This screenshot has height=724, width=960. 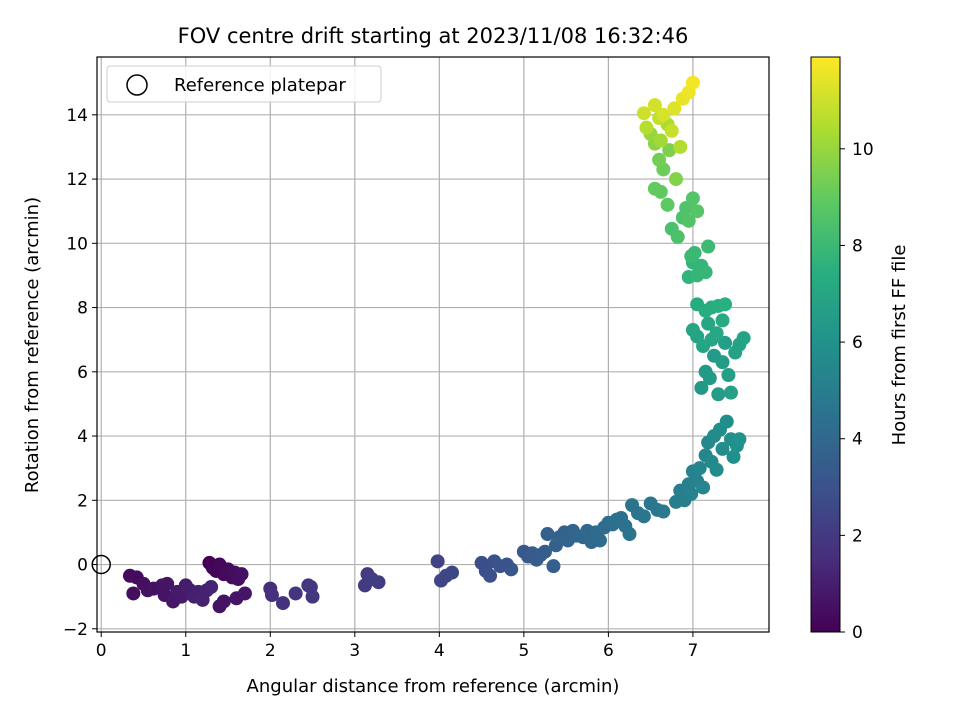 What do you see at coordinates (82, 566) in the screenshot?
I see `y-tick-label: 0` at bounding box center [82, 566].